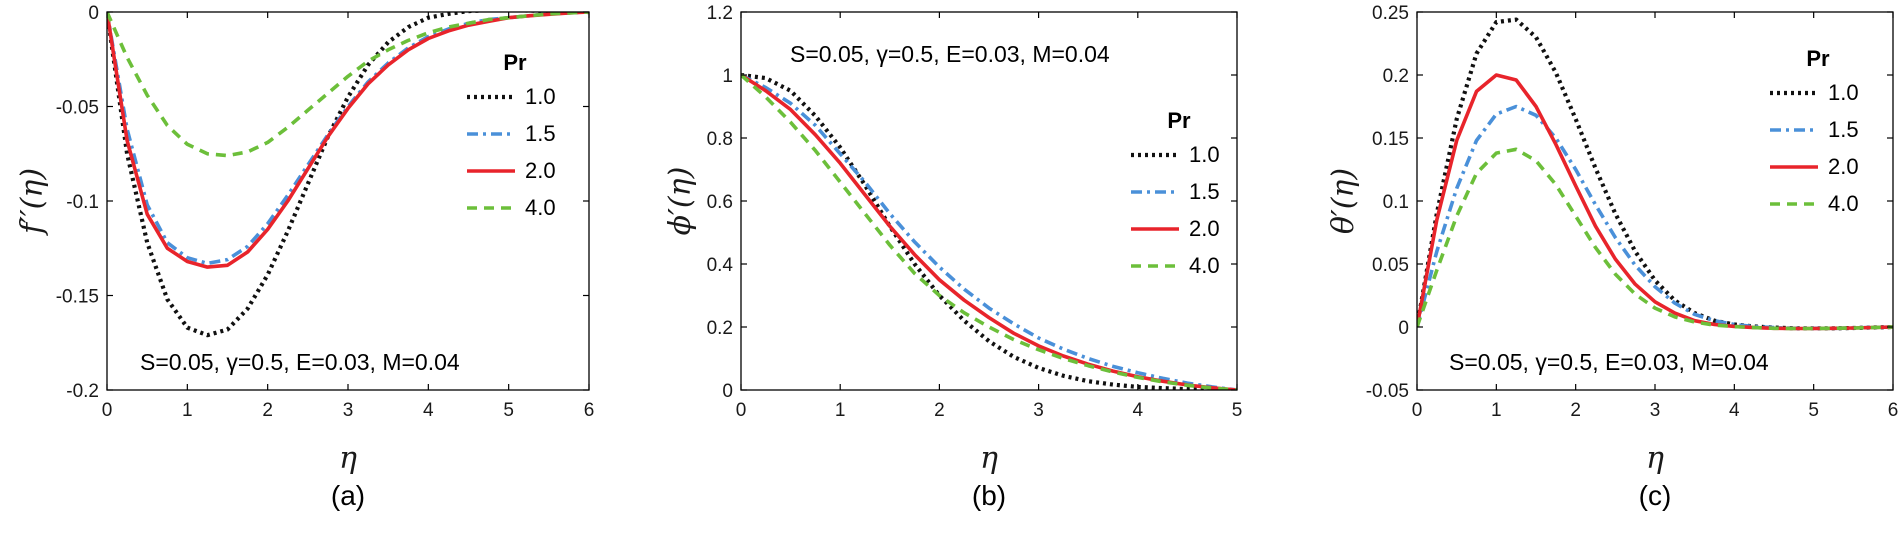 The width and height of the screenshot is (1899, 547). What do you see at coordinates (727, 76) in the screenshot?
I see `y-tick-label: 1` at bounding box center [727, 76].